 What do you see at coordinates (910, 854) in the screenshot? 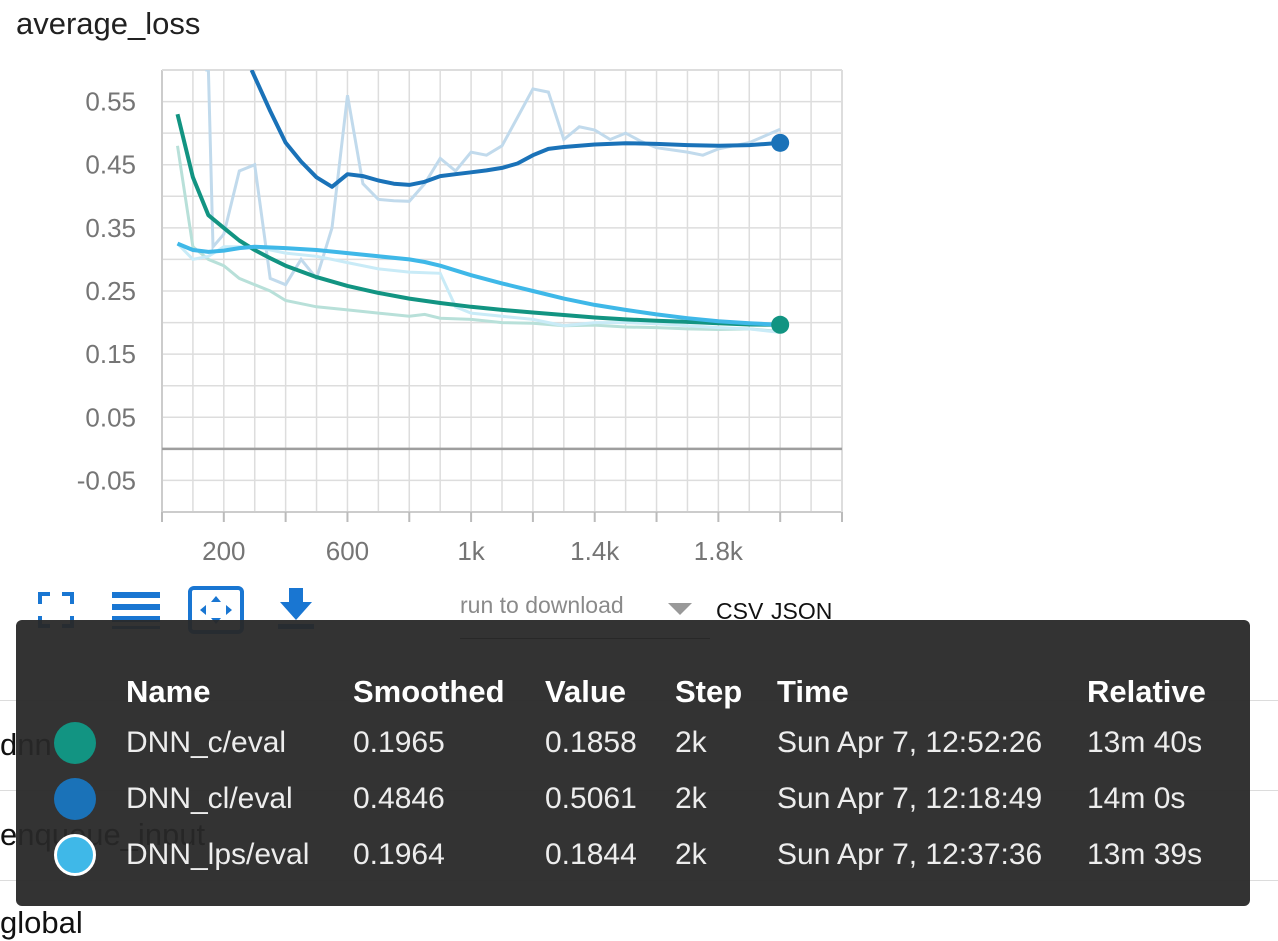
I see `row-time: Sun Apr 7, 12:37:36` at bounding box center [910, 854].